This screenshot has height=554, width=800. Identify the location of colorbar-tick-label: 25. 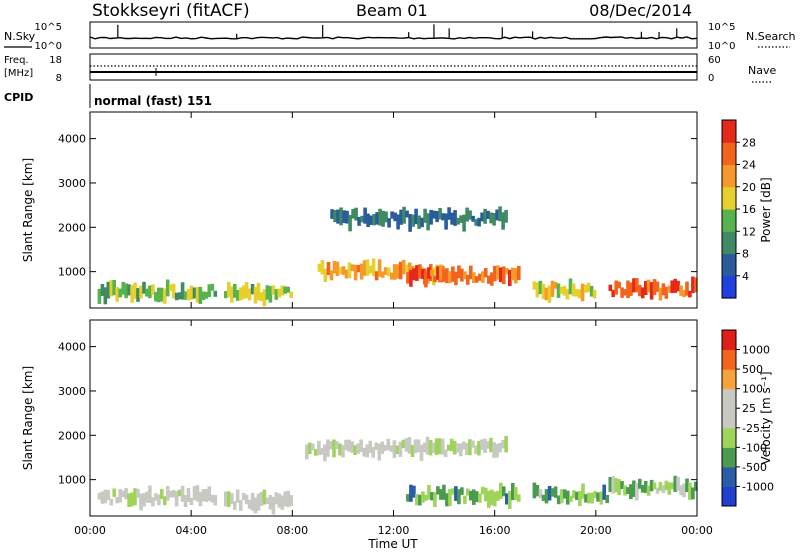
(749, 408).